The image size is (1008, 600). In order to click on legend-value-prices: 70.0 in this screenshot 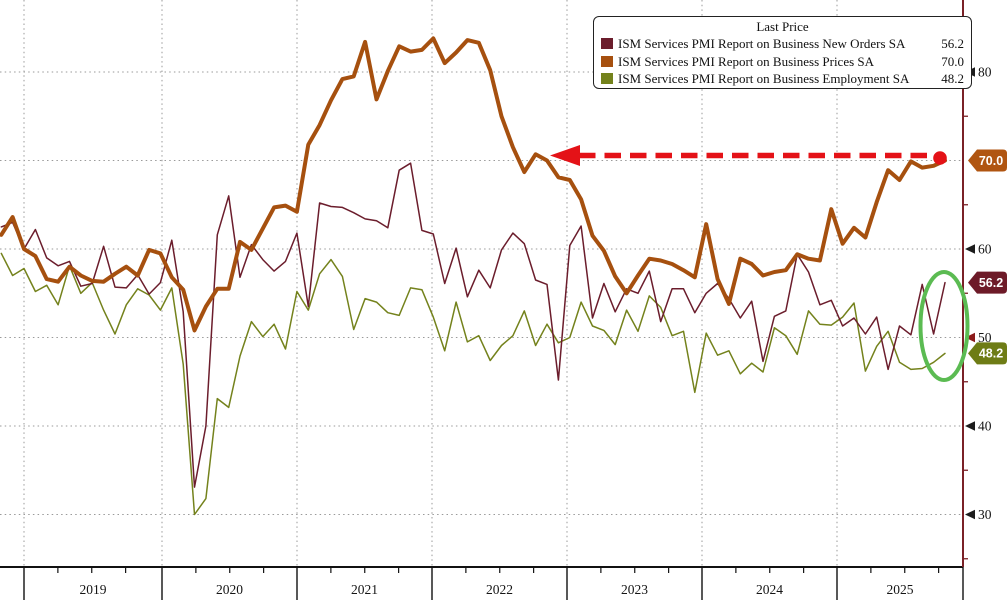, I will do `click(952, 61)`.